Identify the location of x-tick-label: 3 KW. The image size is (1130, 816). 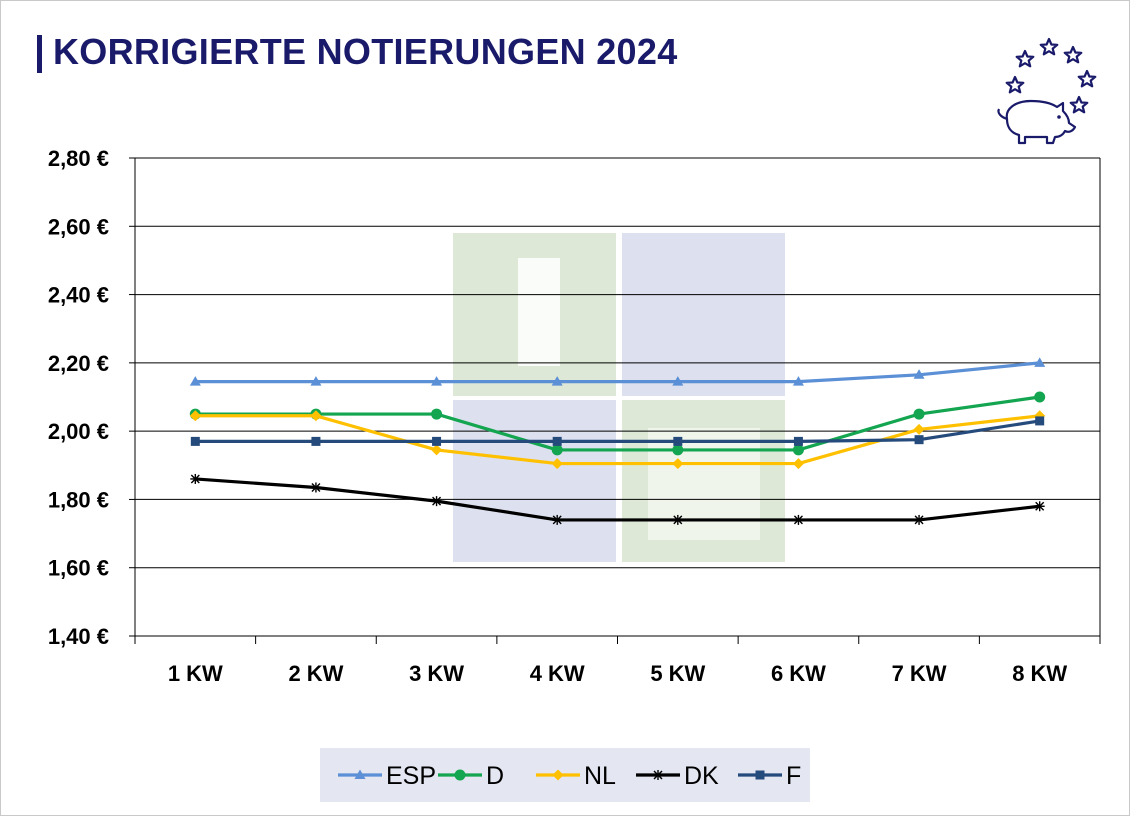
(436, 673).